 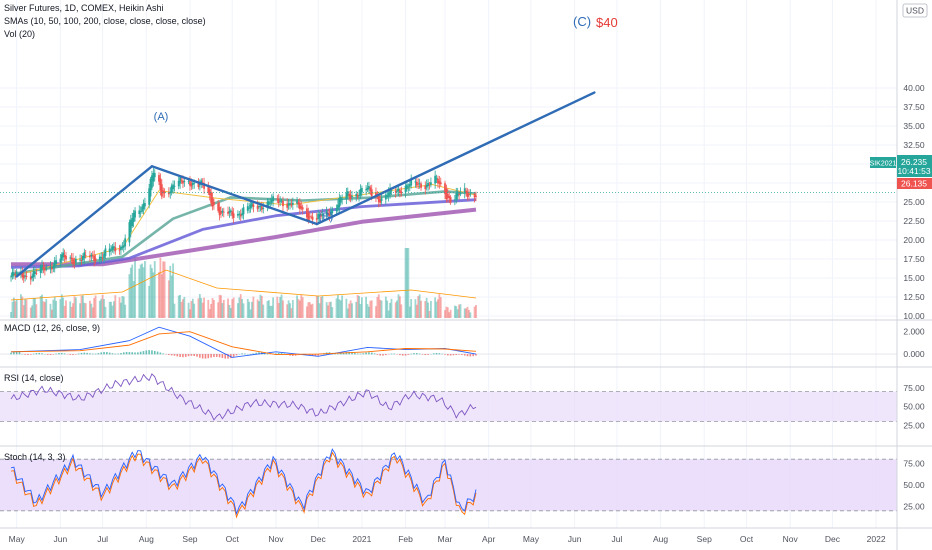 I want to click on time-tick-label: Dec, so click(x=319, y=539).